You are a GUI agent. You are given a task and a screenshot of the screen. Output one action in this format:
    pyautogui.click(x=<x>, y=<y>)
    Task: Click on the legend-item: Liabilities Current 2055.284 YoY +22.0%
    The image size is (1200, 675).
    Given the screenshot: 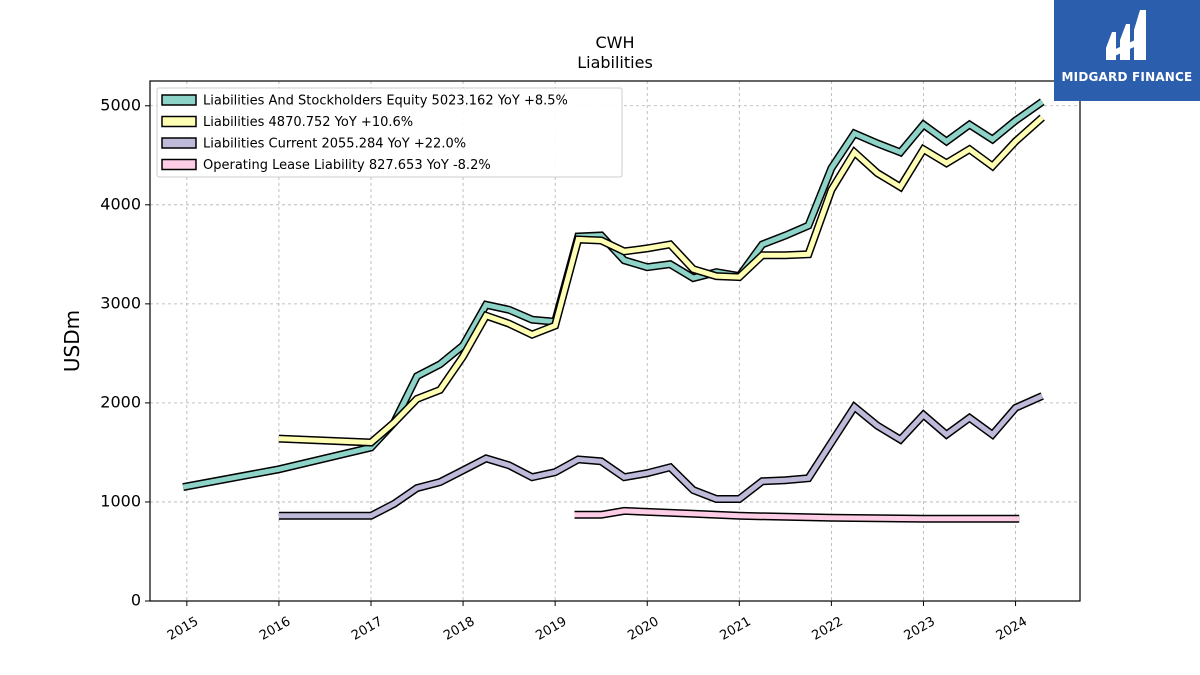 What is the action you would take?
    pyautogui.click(x=313, y=144)
    